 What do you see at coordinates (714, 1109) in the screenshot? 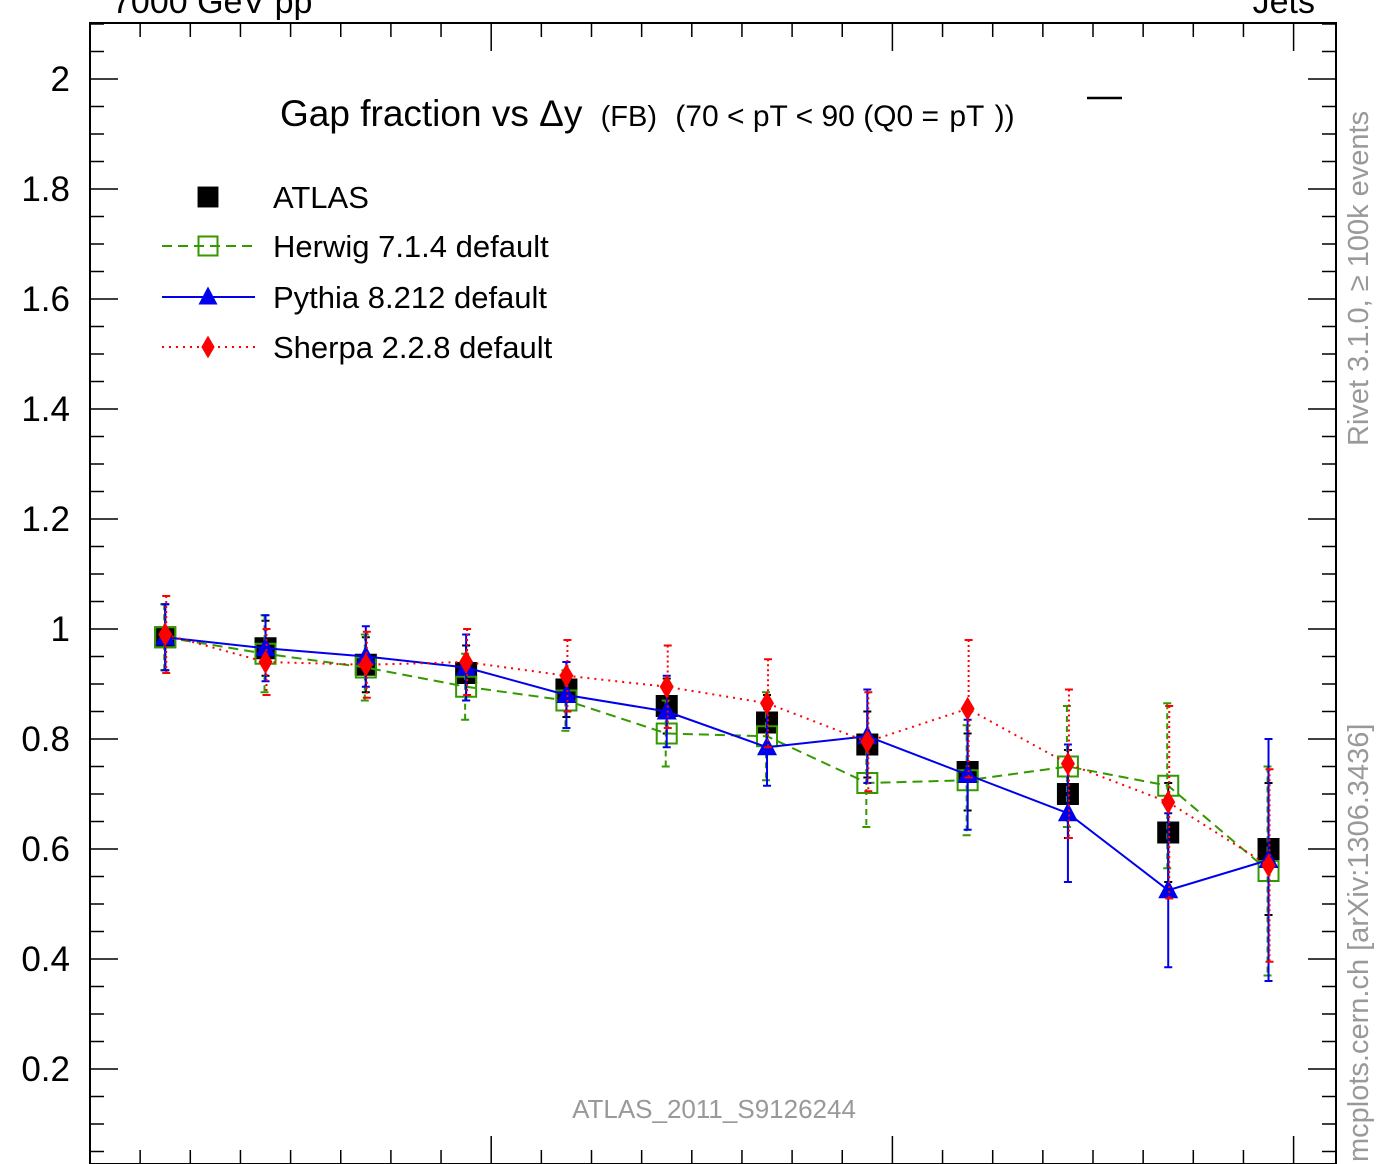
I see `watermark-label: ATLAS_2011_S9126244` at bounding box center [714, 1109].